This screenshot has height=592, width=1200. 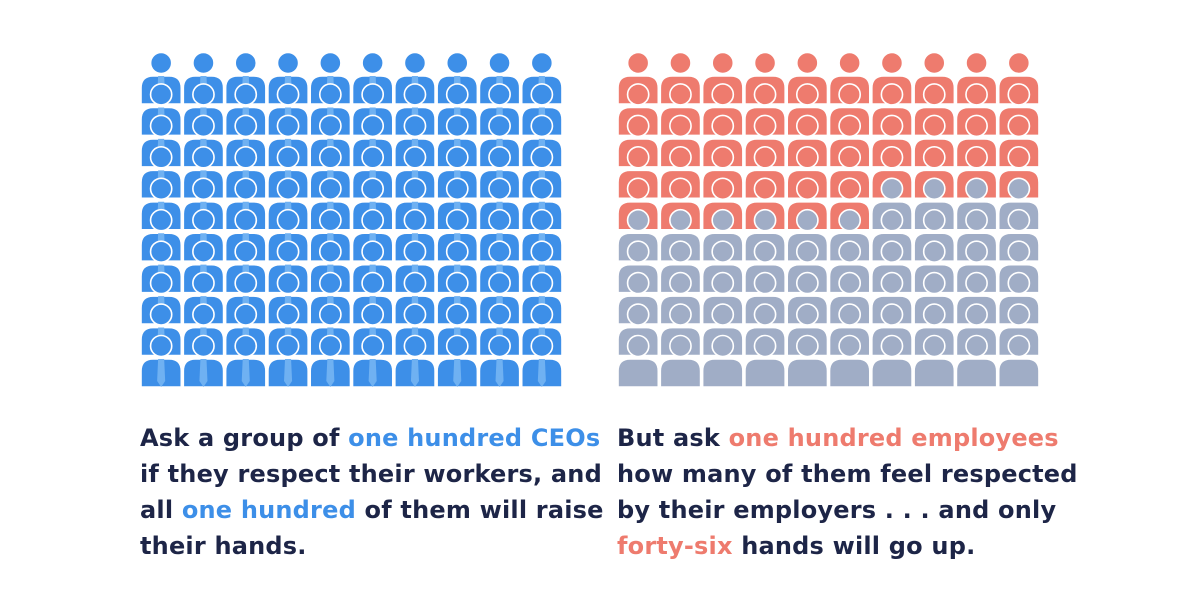 What do you see at coordinates (244, 438) in the screenshot?
I see `ceo-caption-text: Ask a group of` at bounding box center [244, 438].